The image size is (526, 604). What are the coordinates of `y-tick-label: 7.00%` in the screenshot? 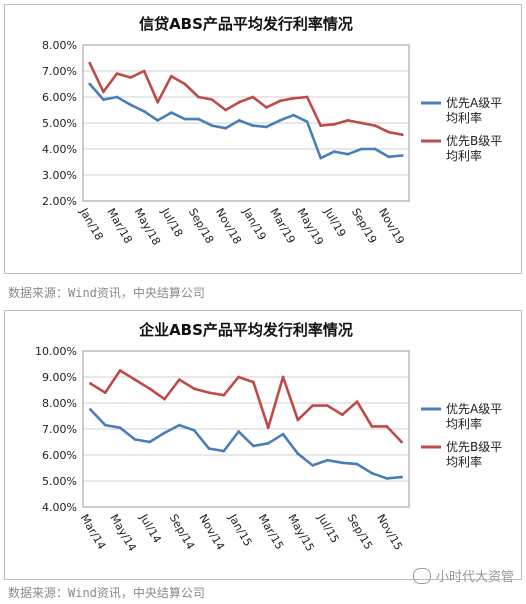 It's located at (59, 429).